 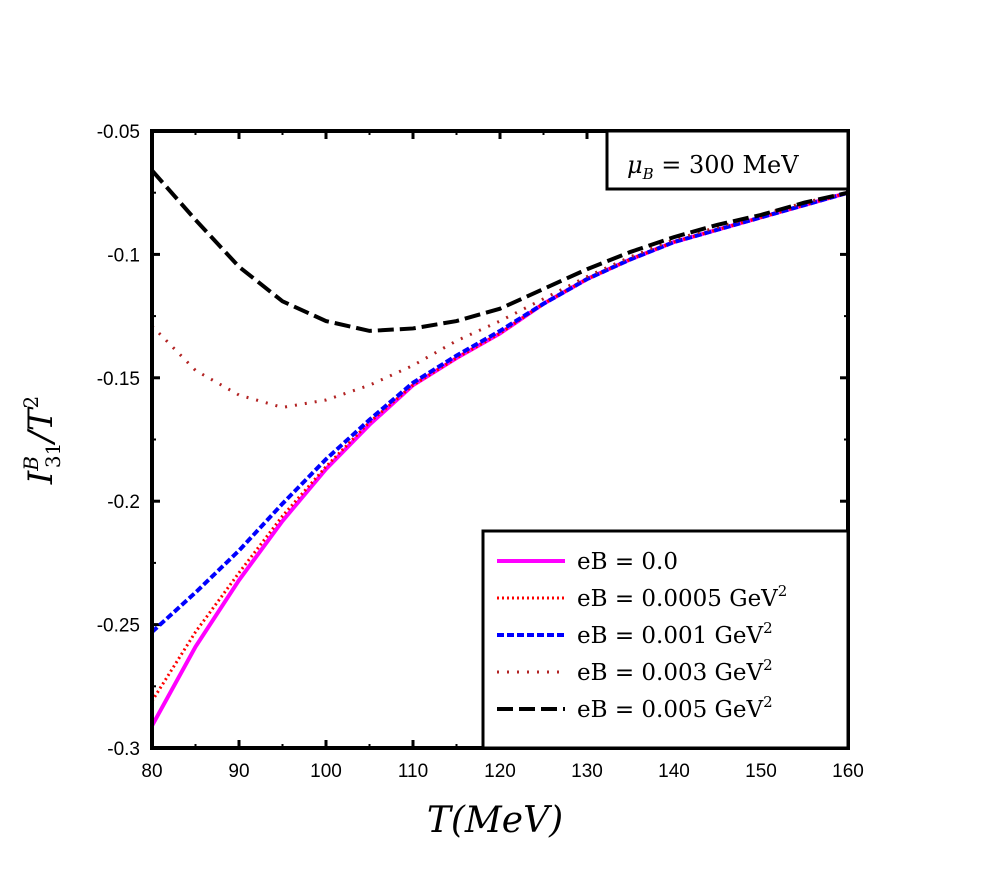 I want to click on x-tick-label: 80, so click(x=151, y=771).